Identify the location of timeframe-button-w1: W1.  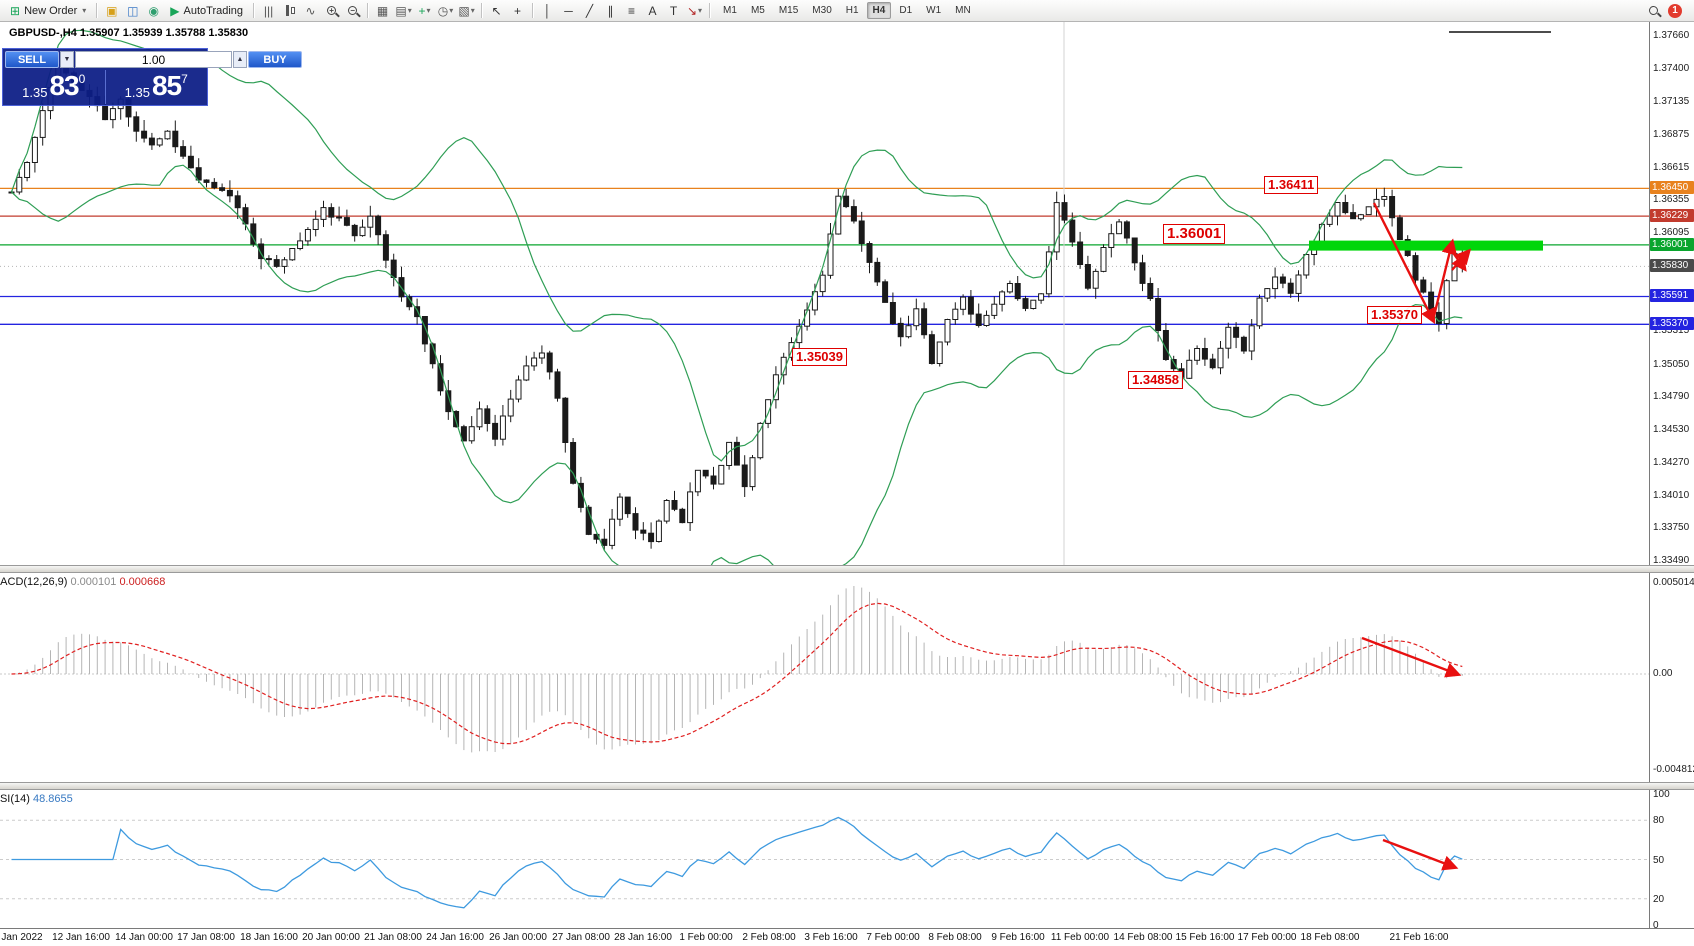
(934, 10).